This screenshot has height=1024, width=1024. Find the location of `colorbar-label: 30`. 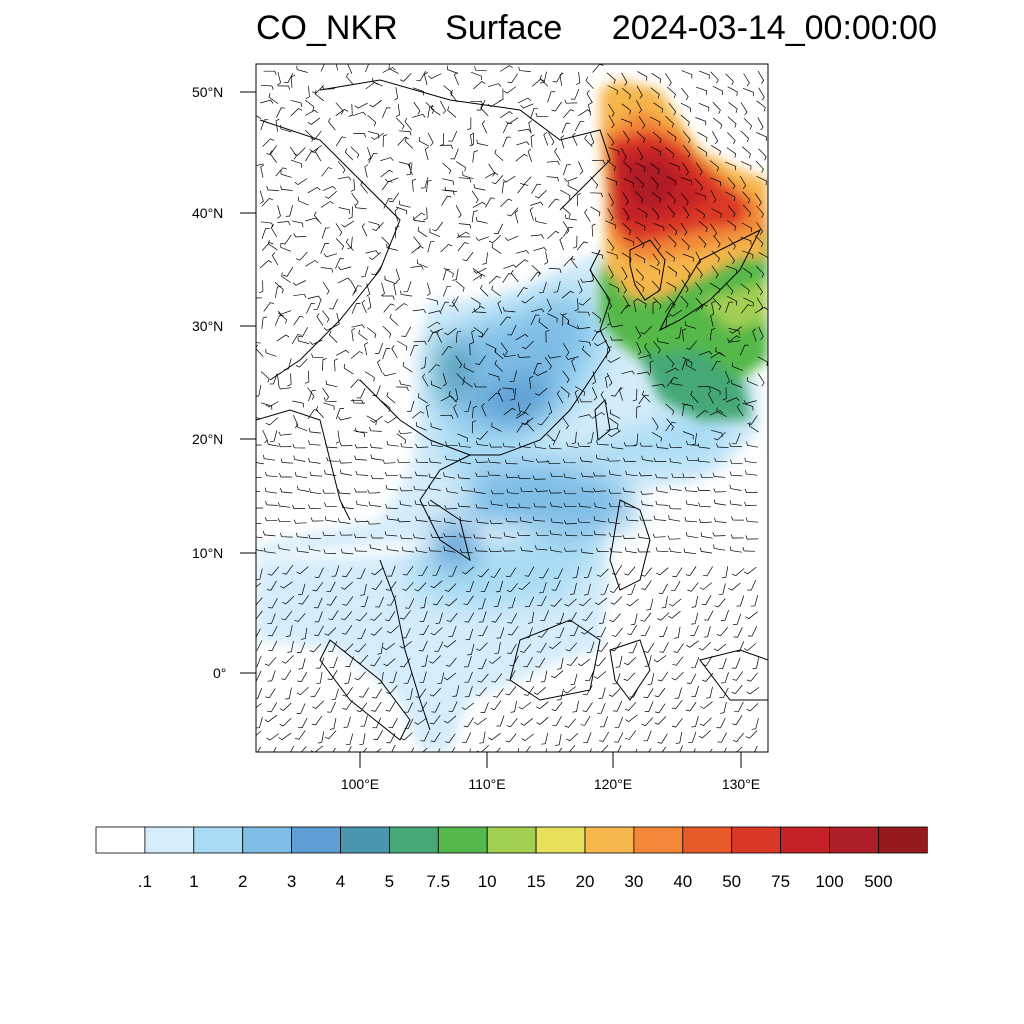

colorbar-label: 30 is located at coordinates (634, 881).